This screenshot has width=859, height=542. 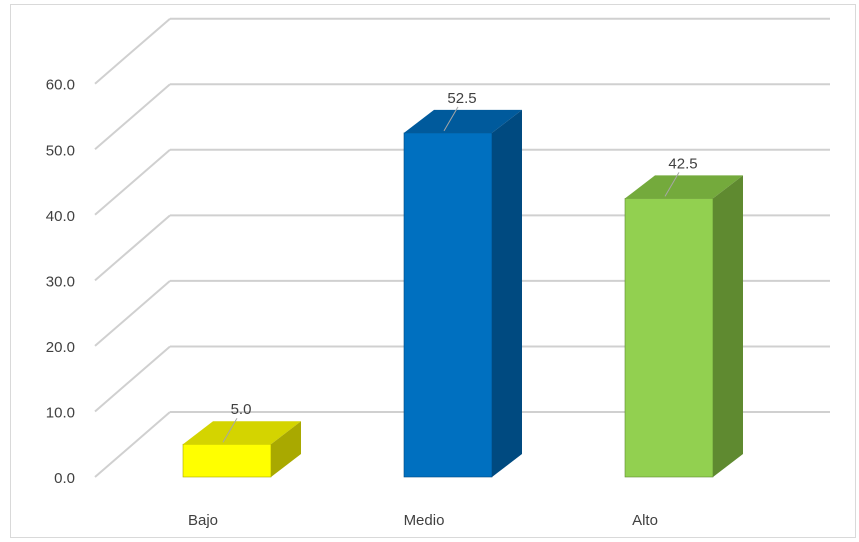 What do you see at coordinates (241, 409) in the screenshot?
I see `data-label: 5.0` at bounding box center [241, 409].